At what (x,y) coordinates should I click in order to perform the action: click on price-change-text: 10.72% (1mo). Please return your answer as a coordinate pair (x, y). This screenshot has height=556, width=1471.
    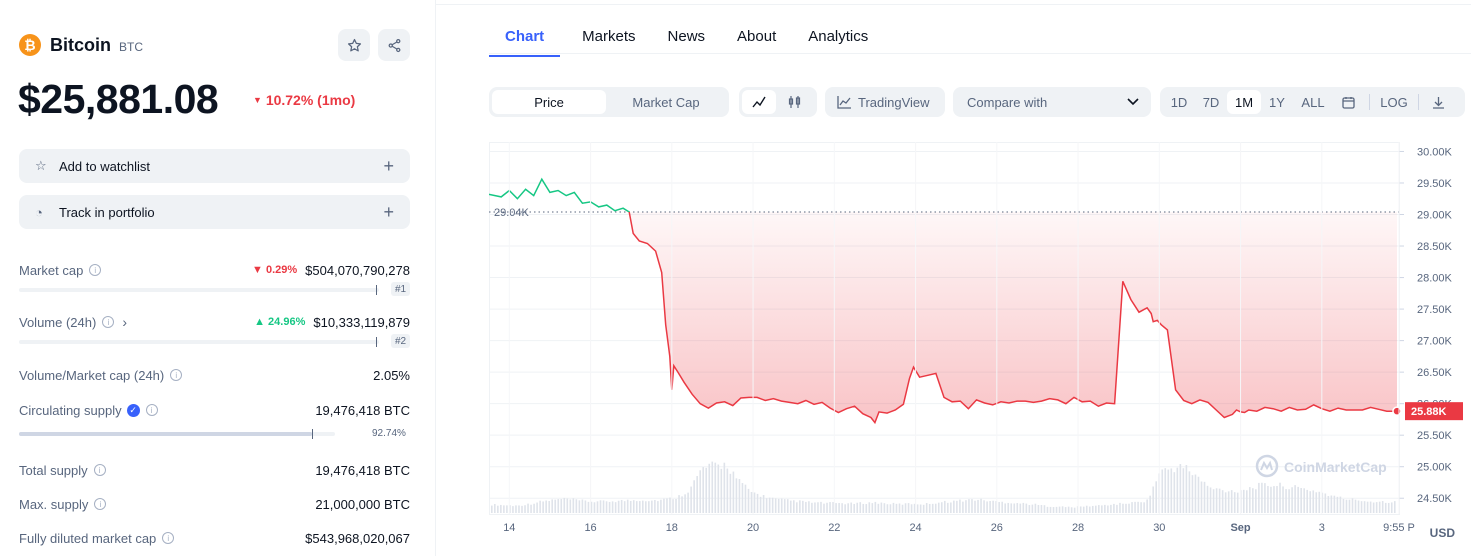
    Looking at the image, I should click on (310, 100).